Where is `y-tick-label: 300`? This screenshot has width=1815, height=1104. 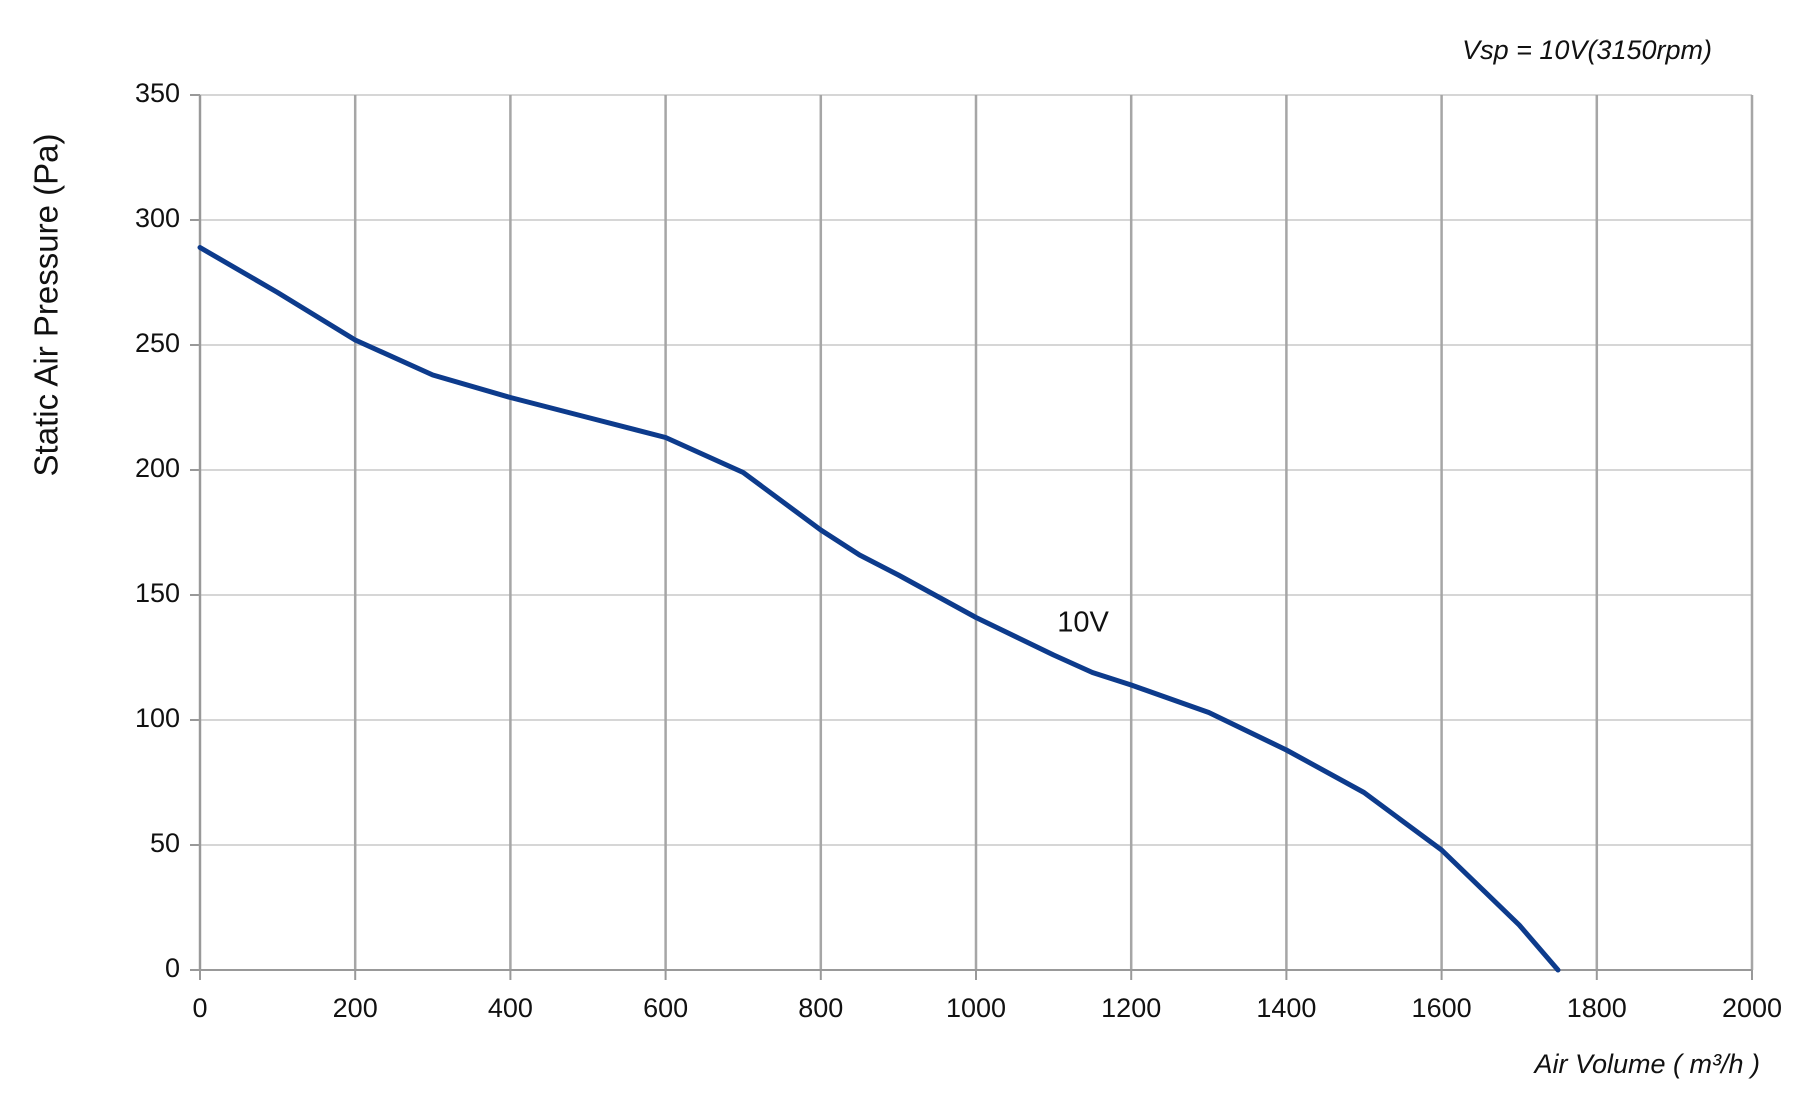
y-tick-label: 300 is located at coordinates (157, 218).